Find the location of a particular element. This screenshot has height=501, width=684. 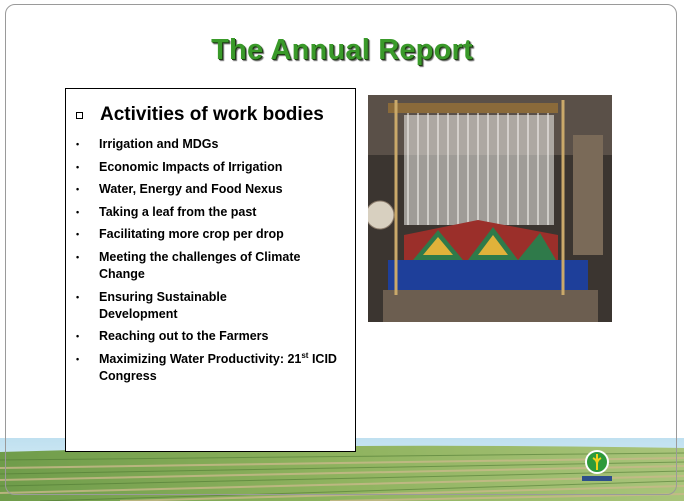

item-text: Maximizing Water Productivity: 21 is located at coordinates (200, 358).